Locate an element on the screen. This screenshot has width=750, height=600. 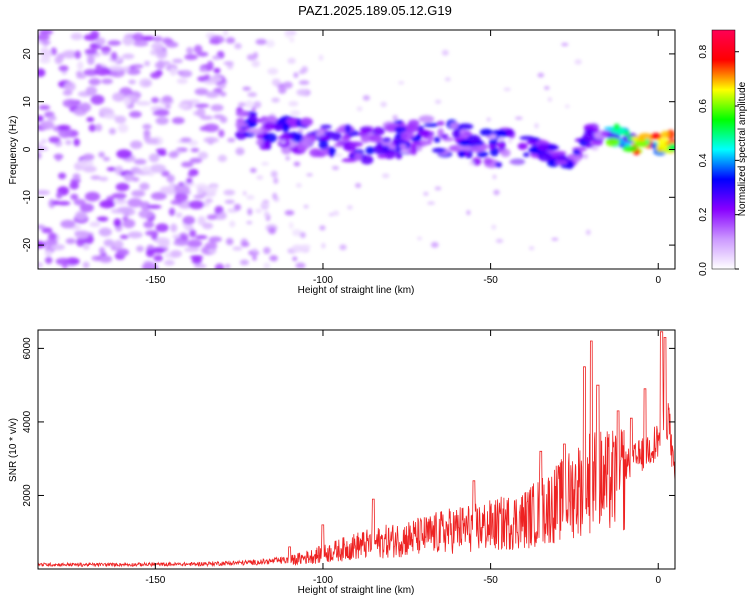
colorbar-tick-label-3: 0.6 is located at coordinates (703, 106).